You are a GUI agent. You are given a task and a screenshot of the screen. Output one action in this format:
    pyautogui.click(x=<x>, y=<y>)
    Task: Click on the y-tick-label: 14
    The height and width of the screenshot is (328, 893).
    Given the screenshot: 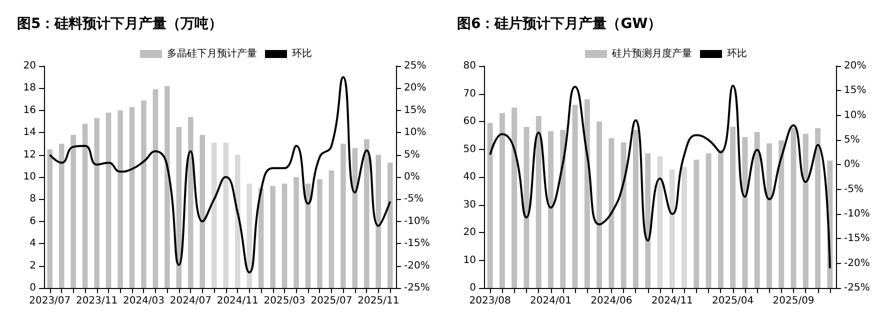 What is the action you would take?
    pyautogui.click(x=29, y=132)
    